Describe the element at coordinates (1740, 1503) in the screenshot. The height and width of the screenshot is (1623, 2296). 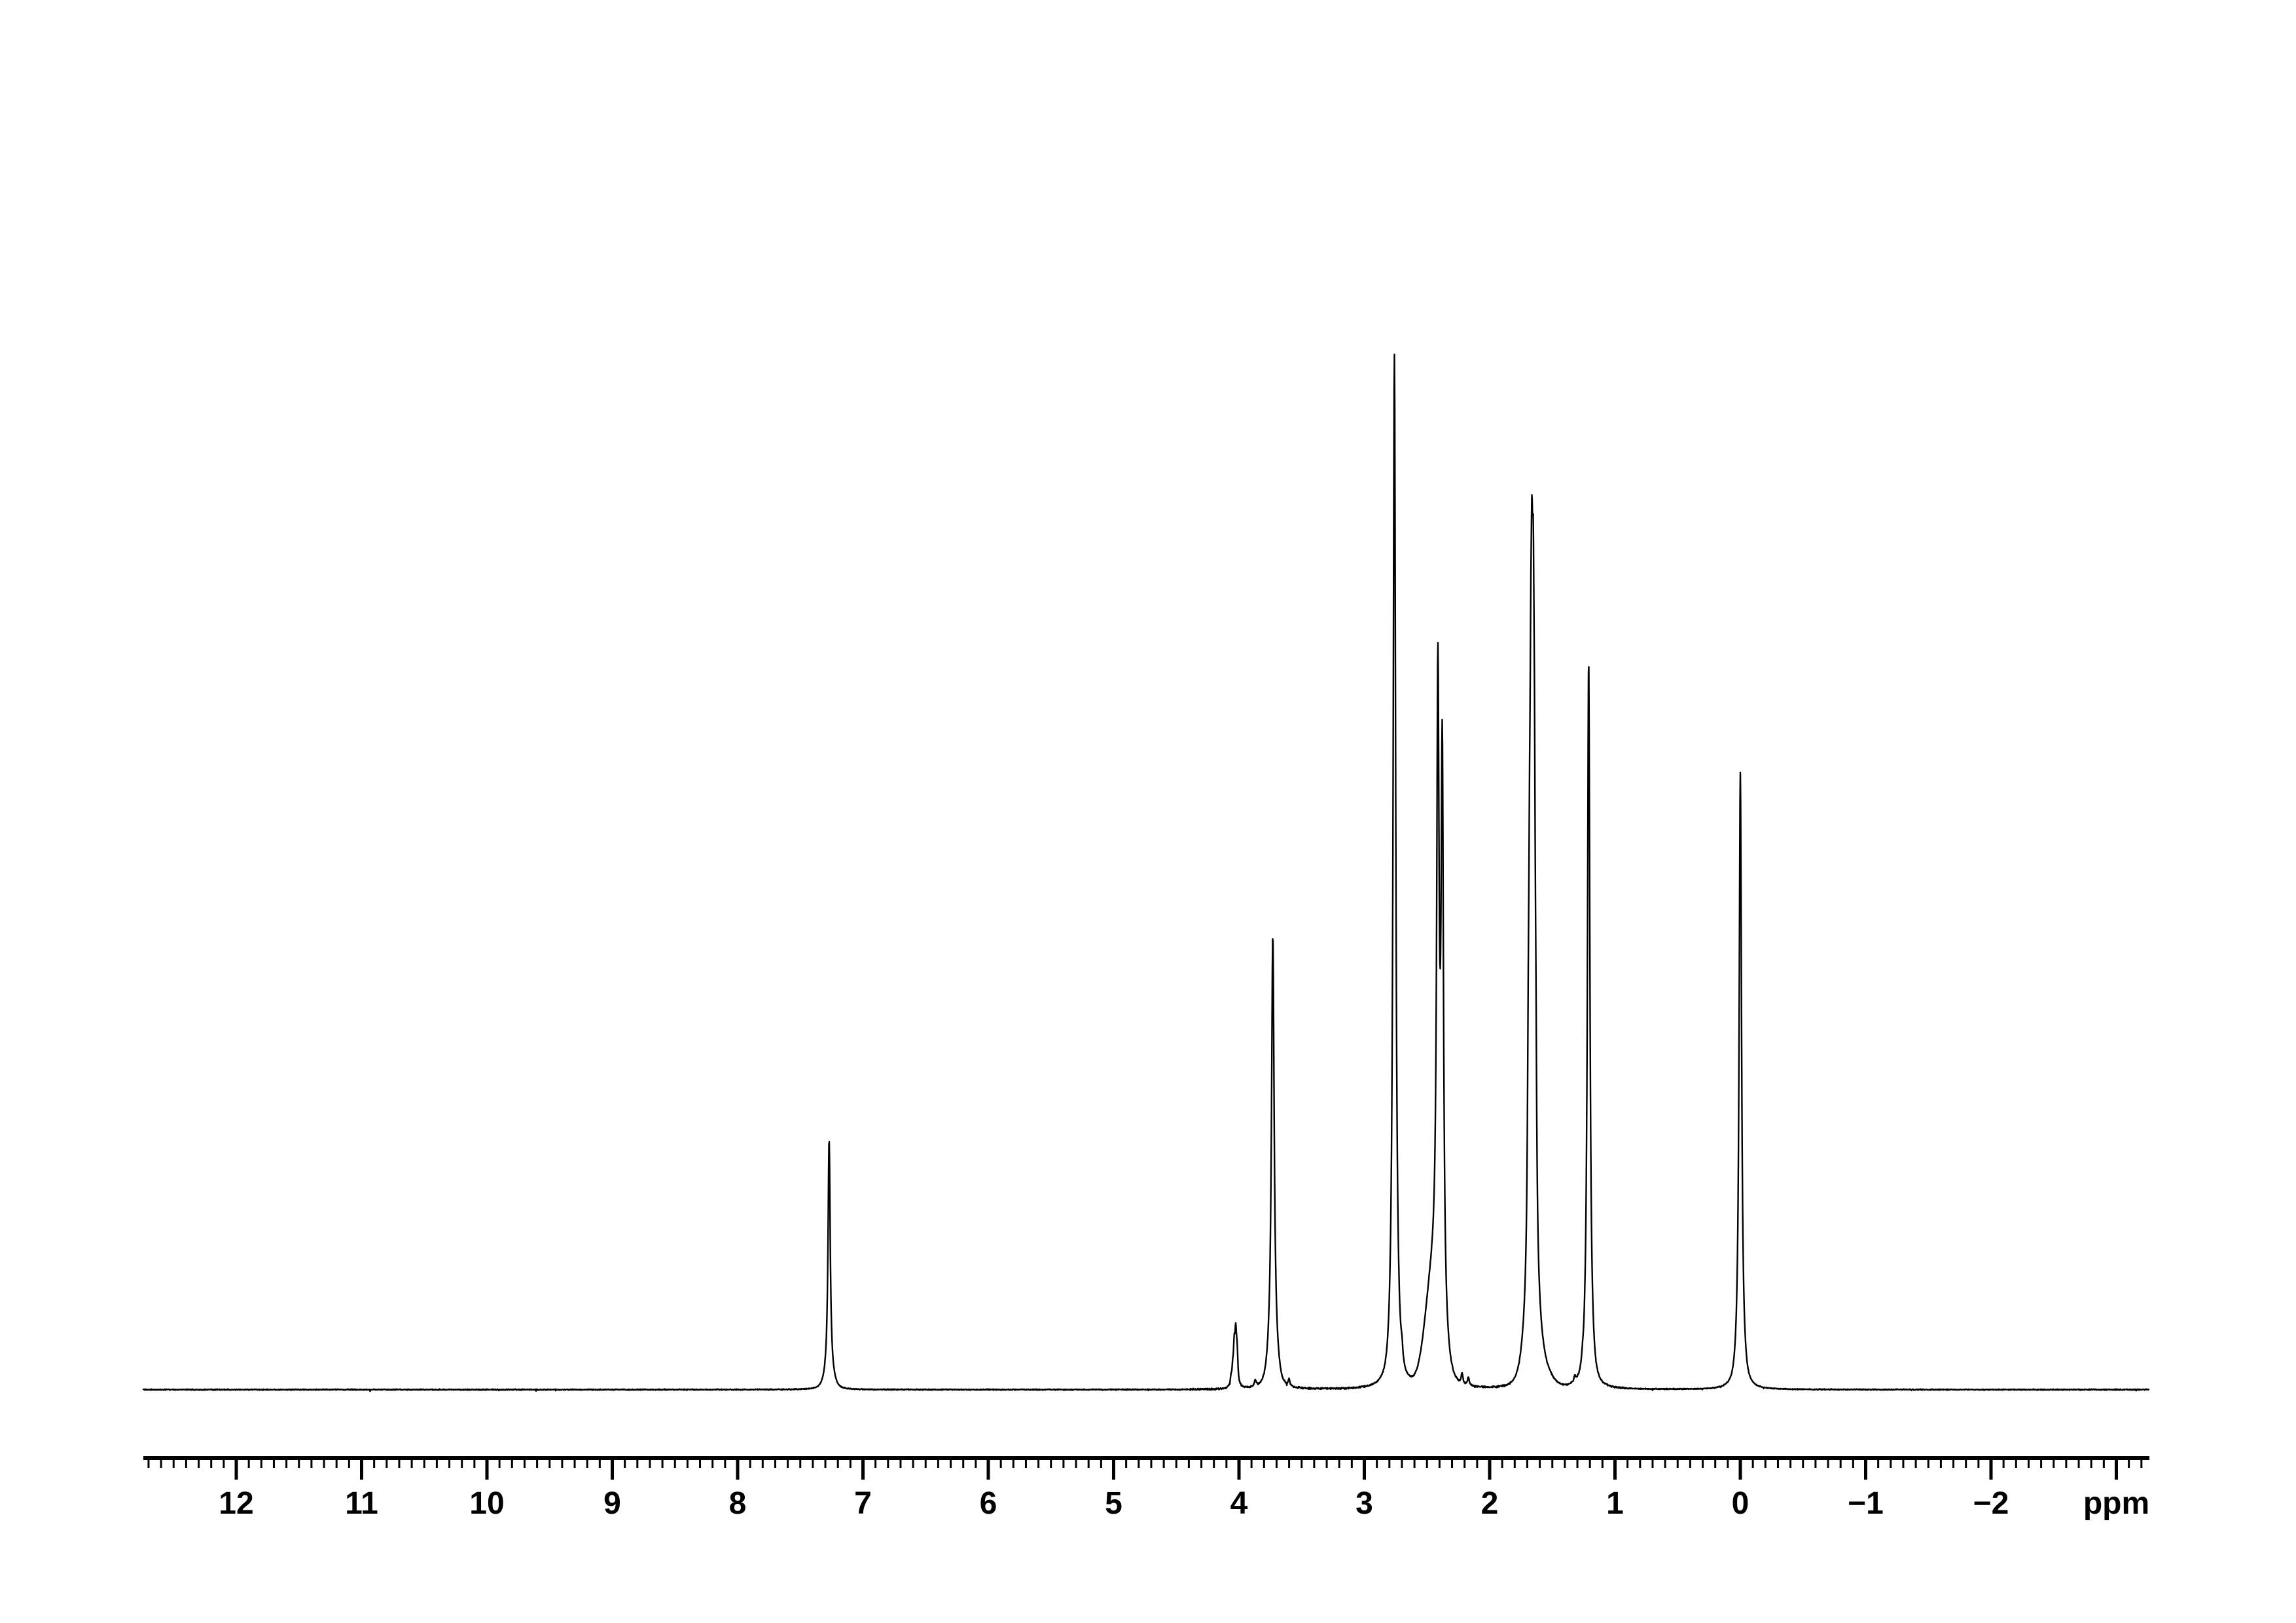
I see `x-axis-tick-label: 0` at that location.